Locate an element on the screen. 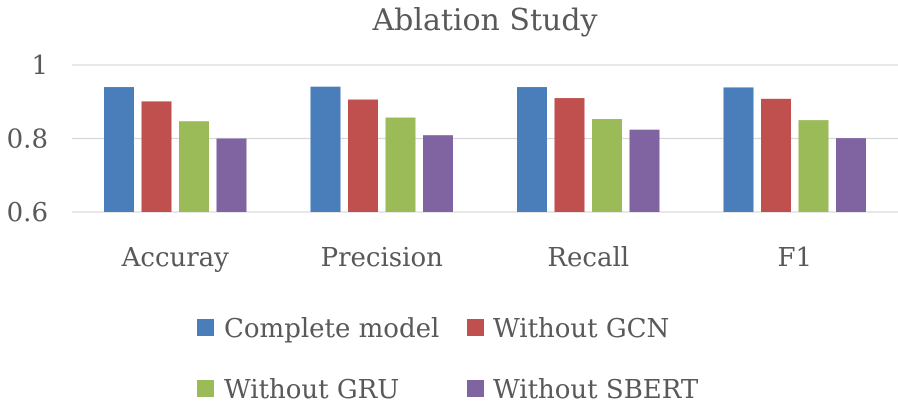 The height and width of the screenshot is (403, 898). legend-label: Complete model is located at coordinates (331, 329).